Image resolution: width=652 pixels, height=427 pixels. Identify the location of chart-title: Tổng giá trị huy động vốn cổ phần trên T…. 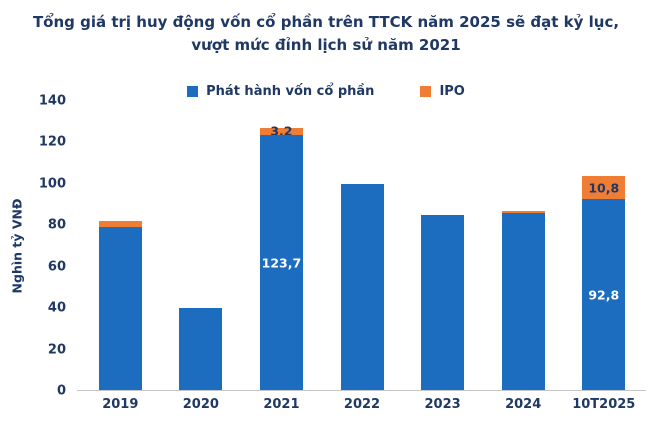
(326, 34).